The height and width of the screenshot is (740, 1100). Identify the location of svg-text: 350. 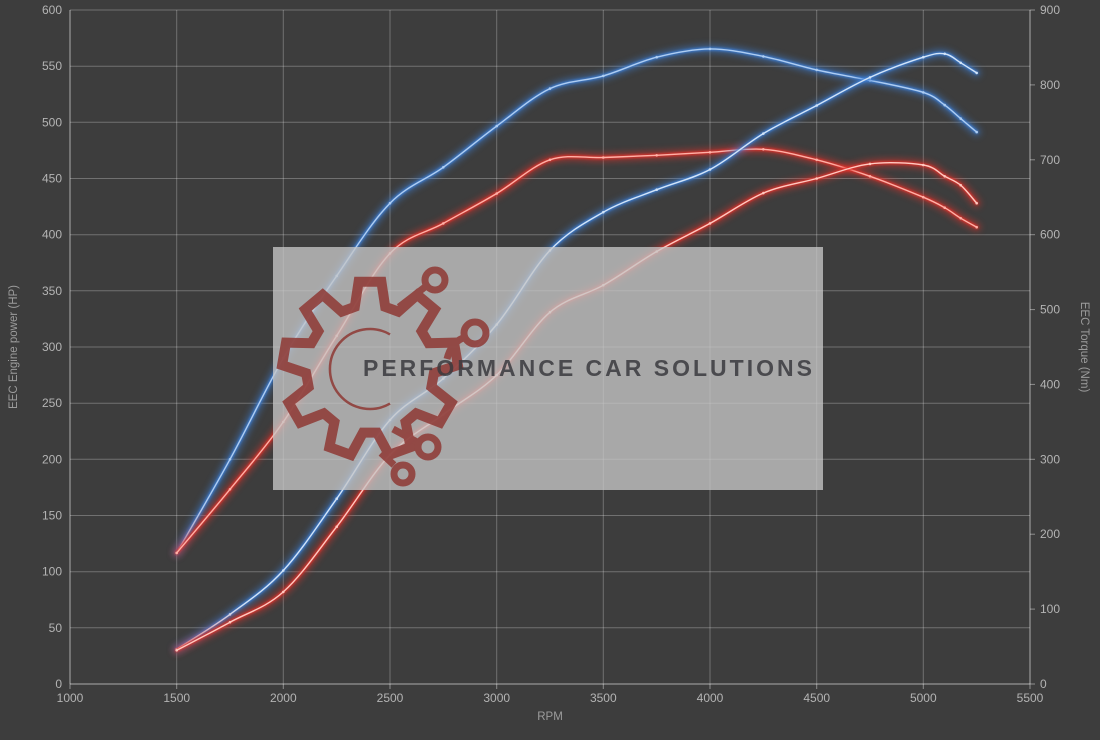
(52, 291).